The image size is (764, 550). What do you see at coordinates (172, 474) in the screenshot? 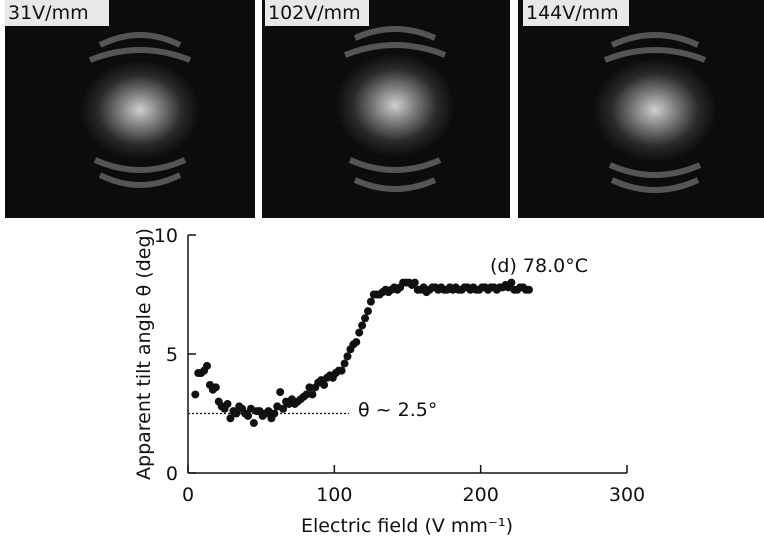
I see `y-tick-label: 0` at bounding box center [172, 474].